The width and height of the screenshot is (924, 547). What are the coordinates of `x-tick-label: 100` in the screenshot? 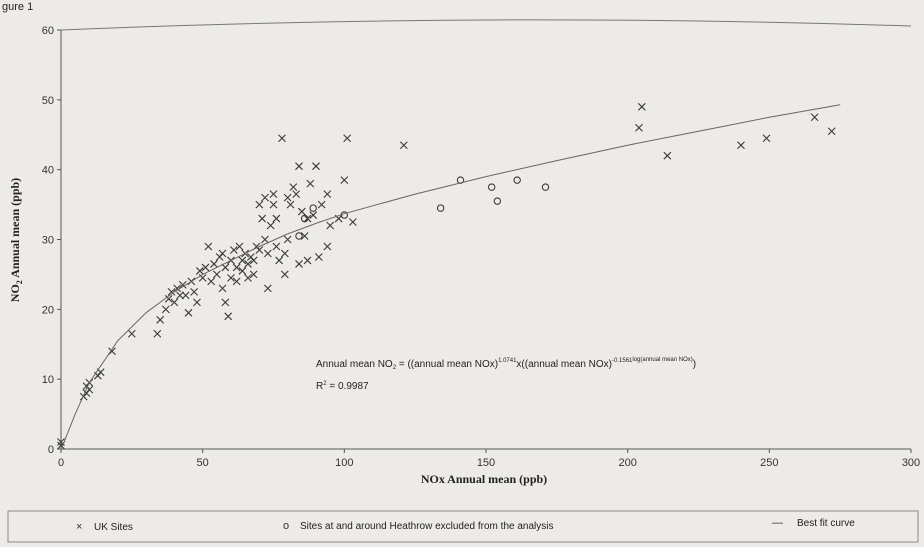 It's located at (344, 463).